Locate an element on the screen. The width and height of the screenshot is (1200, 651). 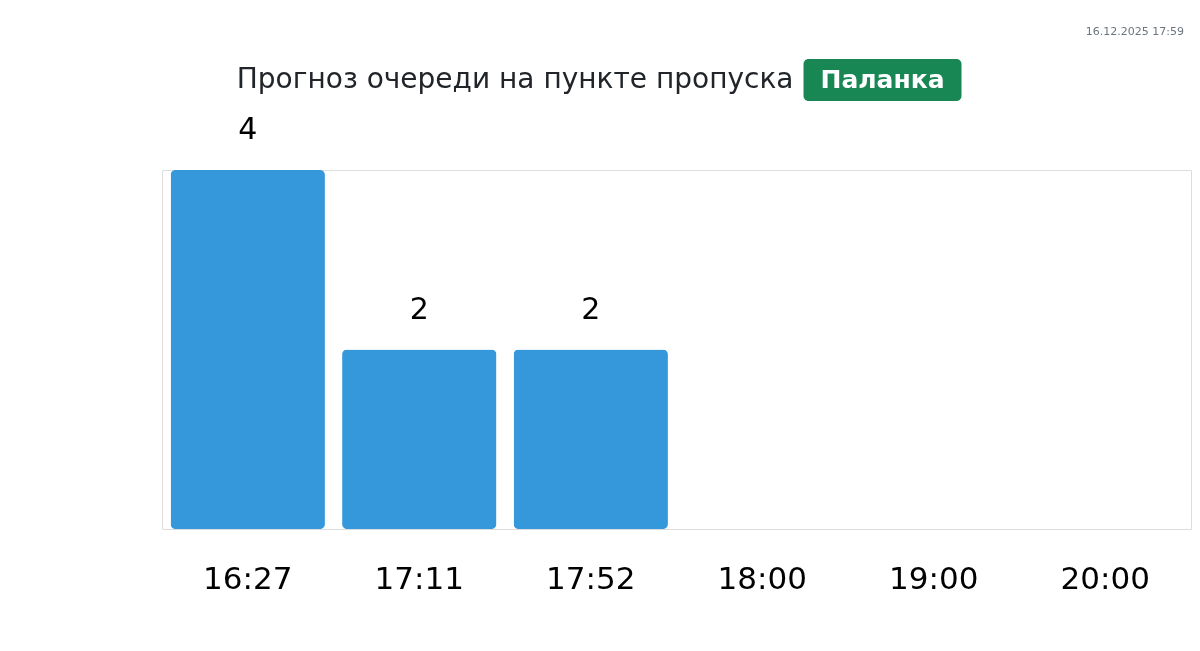
chart-subtitle: Паланка is located at coordinates (882, 79).